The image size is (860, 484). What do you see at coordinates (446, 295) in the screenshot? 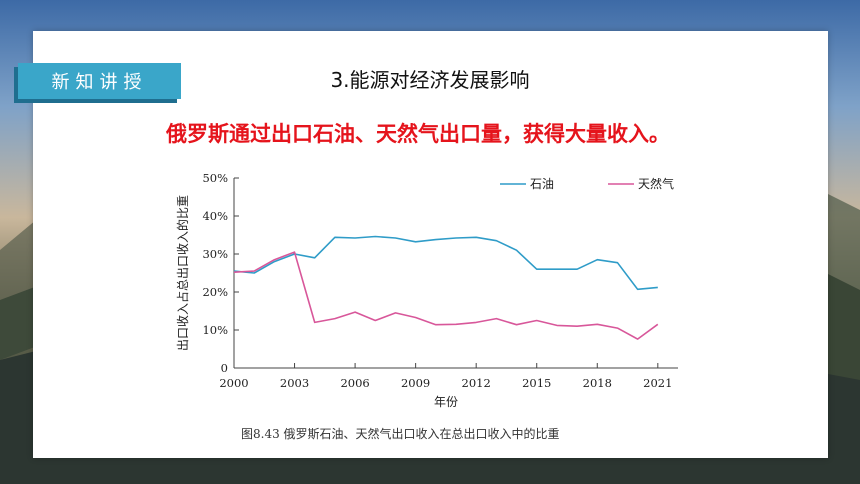
I see `series-line-gas` at bounding box center [446, 295].